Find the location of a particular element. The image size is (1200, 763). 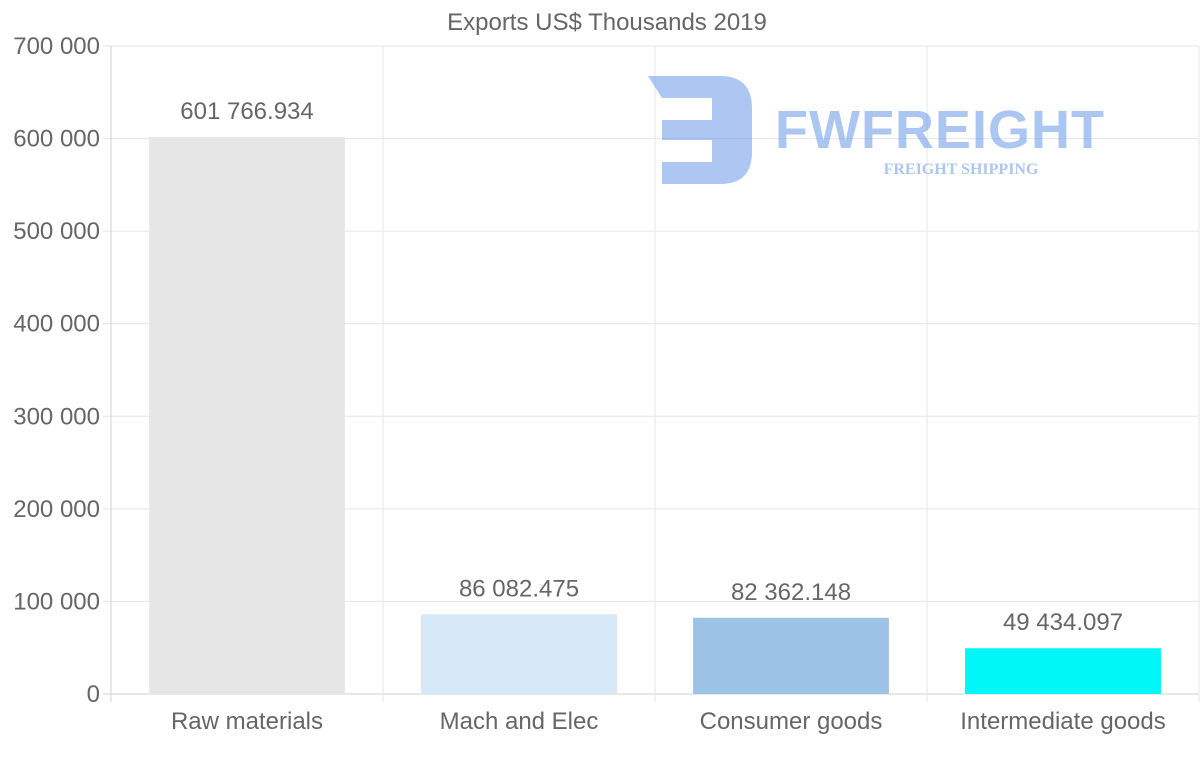

fwfreight-watermark: FWFREIGHT FREIGHT SHIPPING is located at coordinates (876, 130).